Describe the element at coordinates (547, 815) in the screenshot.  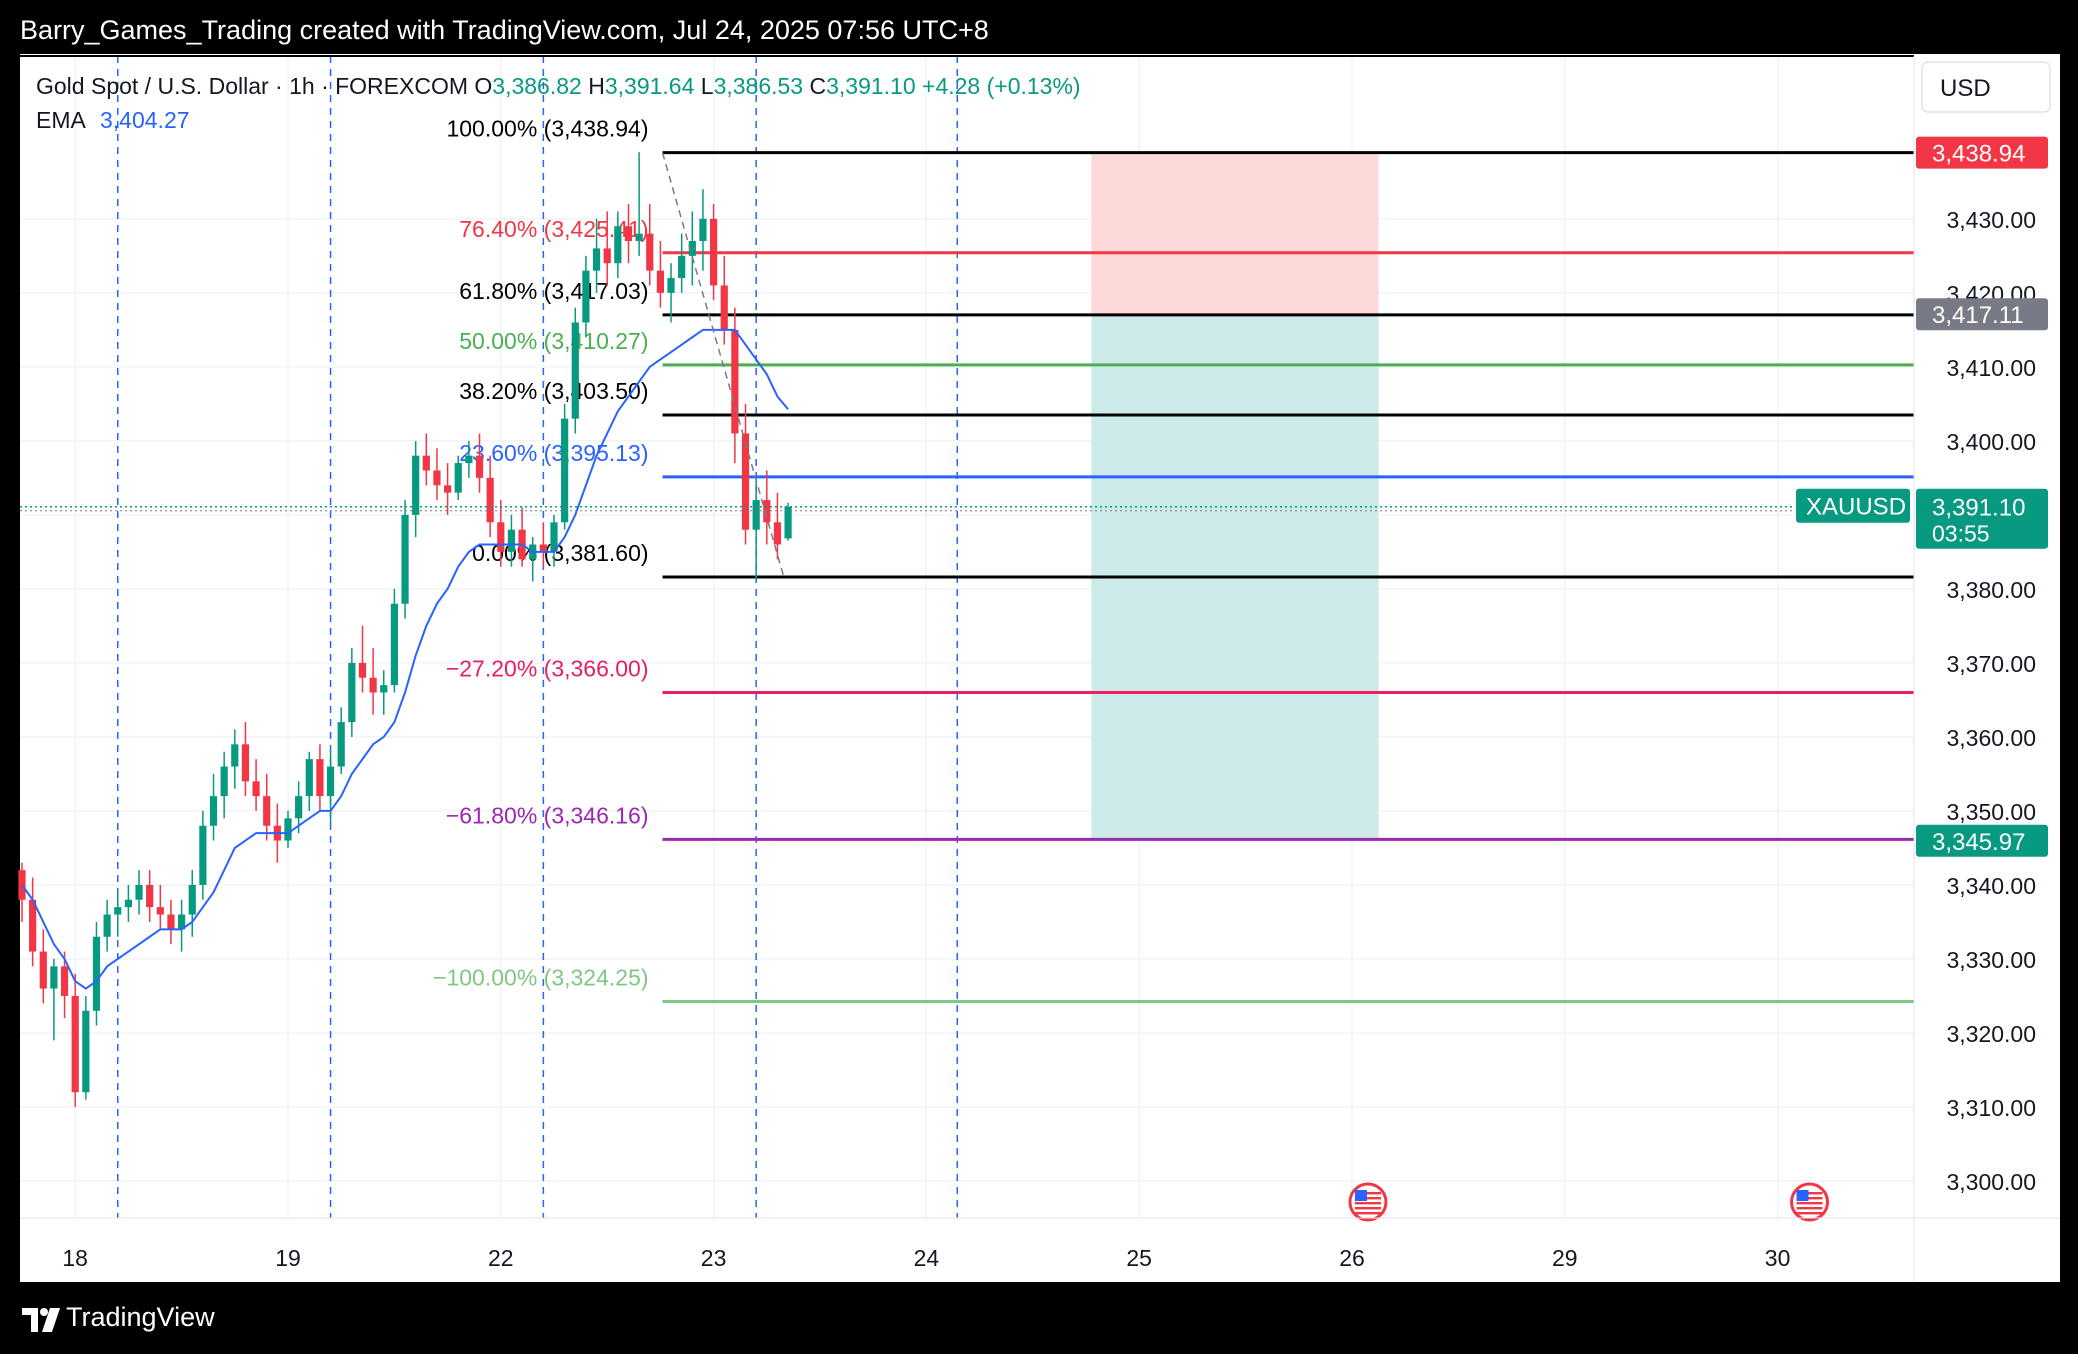
I see `fib-level-label: −61.80% (3,346.16)` at that location.